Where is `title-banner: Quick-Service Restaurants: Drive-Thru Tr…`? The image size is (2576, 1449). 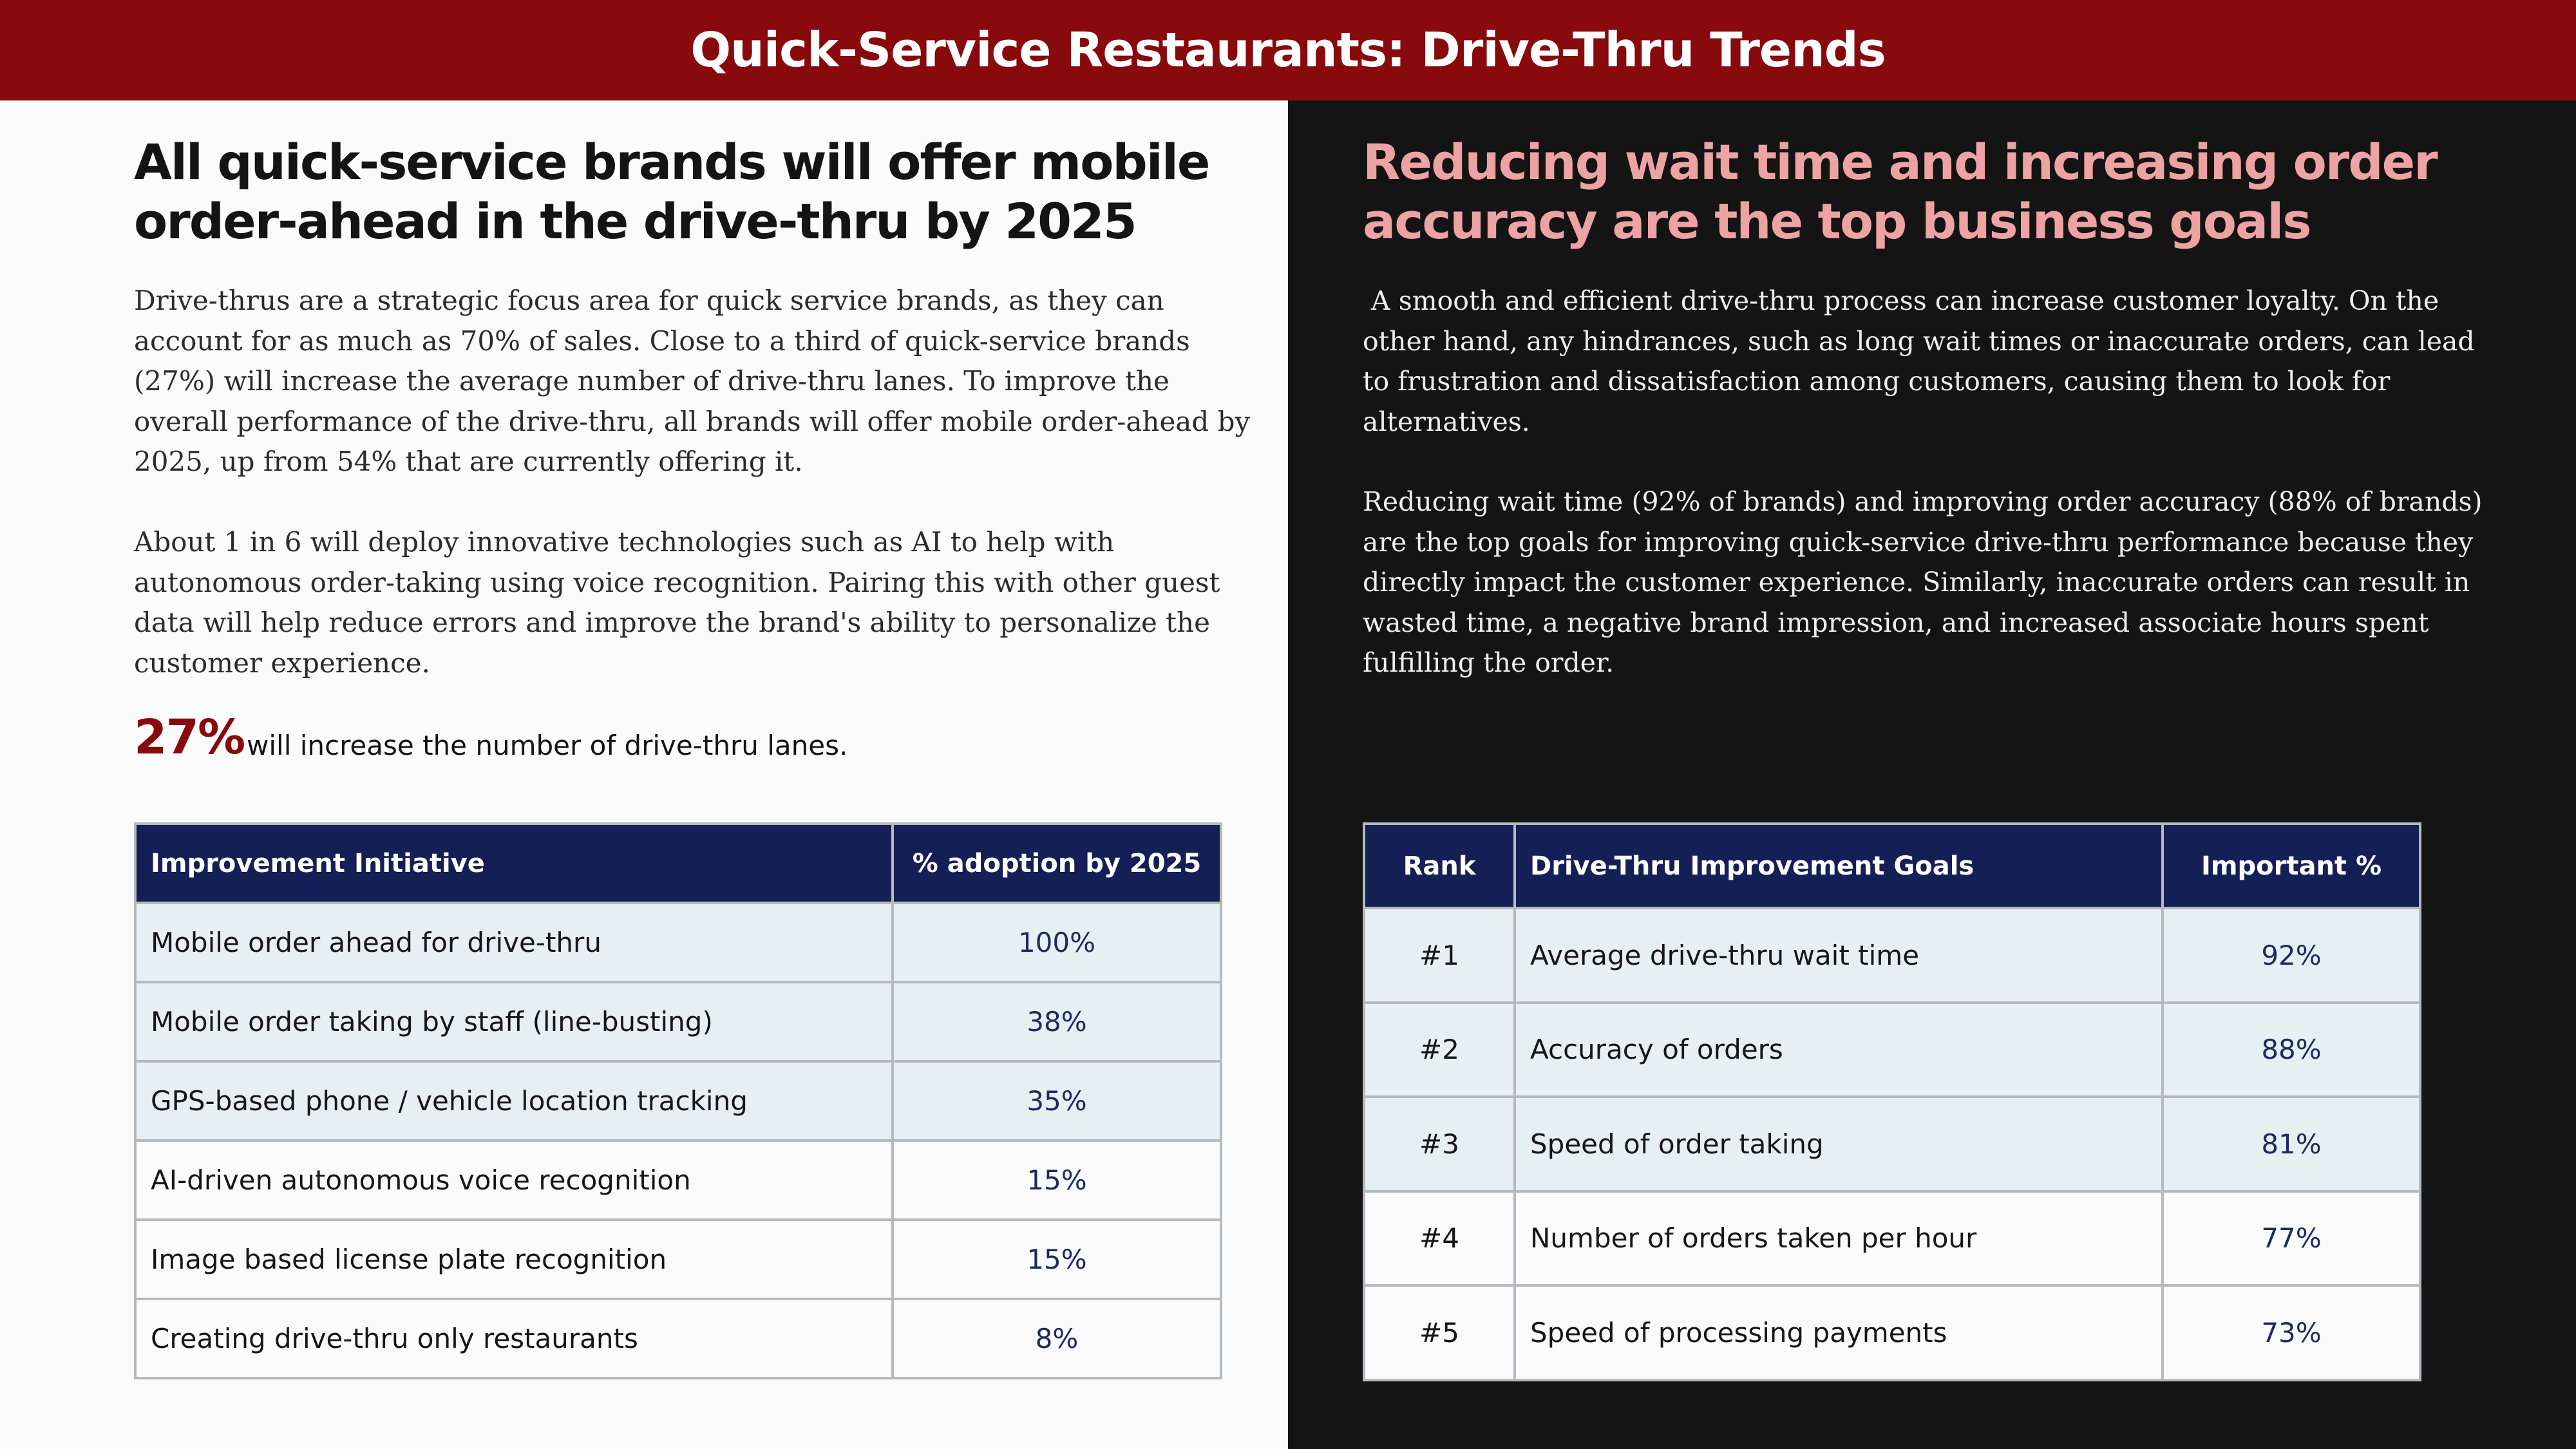
title-banner: Quick-Service Restaurants: Drive-Thru Tr… is located at coordinates (1288, 50).